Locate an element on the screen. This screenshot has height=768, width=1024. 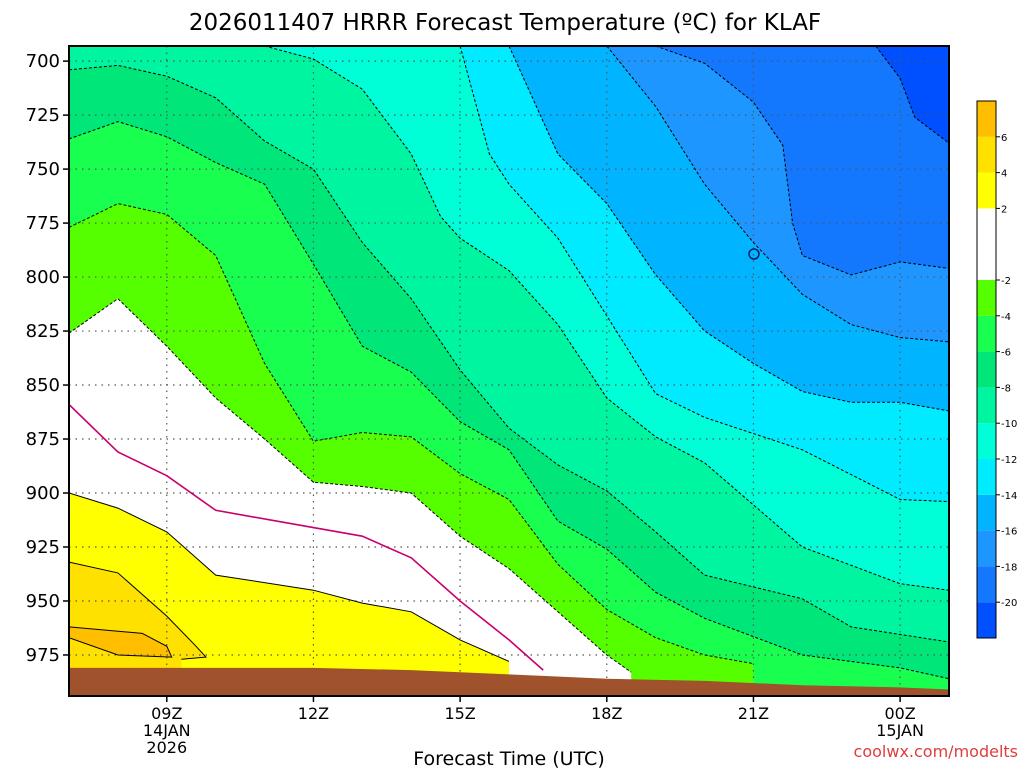
y-tick-label-775: 775 is located at coordinates (43, 223).